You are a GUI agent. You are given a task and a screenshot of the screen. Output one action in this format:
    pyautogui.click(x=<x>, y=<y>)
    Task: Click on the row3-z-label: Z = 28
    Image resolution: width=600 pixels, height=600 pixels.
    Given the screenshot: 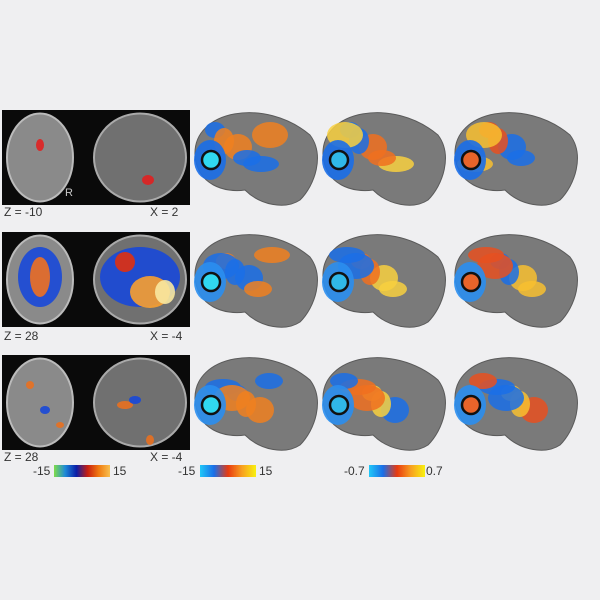 What is the action you would take?
    pyautogui.click(x=21, y=457)
    